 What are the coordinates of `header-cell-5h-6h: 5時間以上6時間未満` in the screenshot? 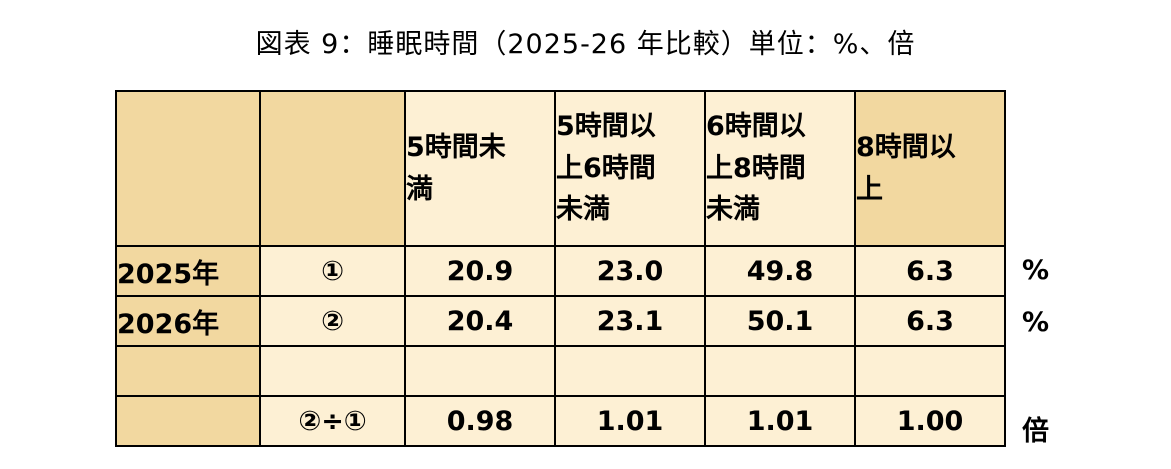 It's located at (630, 168).